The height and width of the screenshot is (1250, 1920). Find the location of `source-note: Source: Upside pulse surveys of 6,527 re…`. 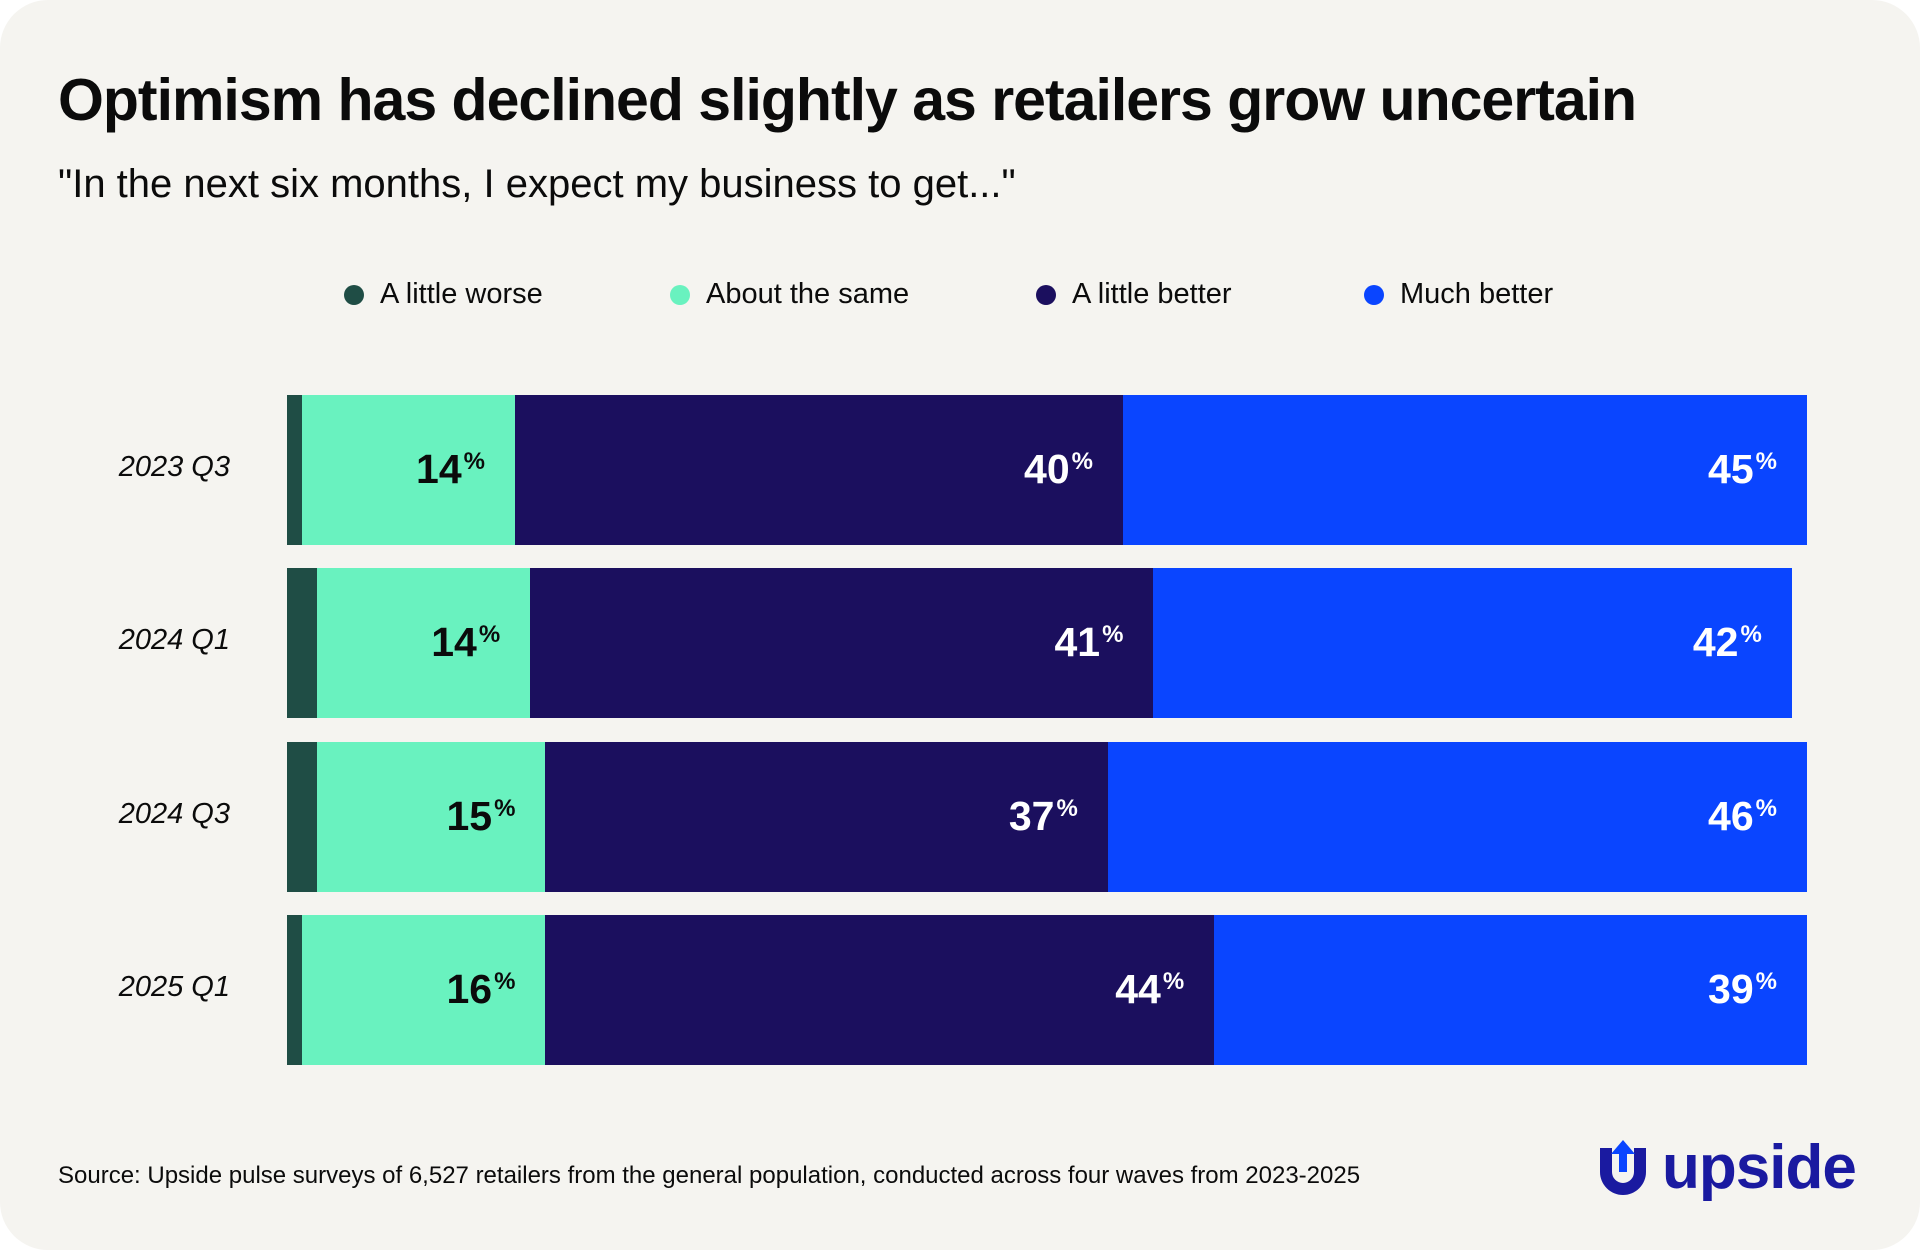

source-note: Source: Upside pulse surveys of 6,527 re… is located at coordinates (709, 1175).